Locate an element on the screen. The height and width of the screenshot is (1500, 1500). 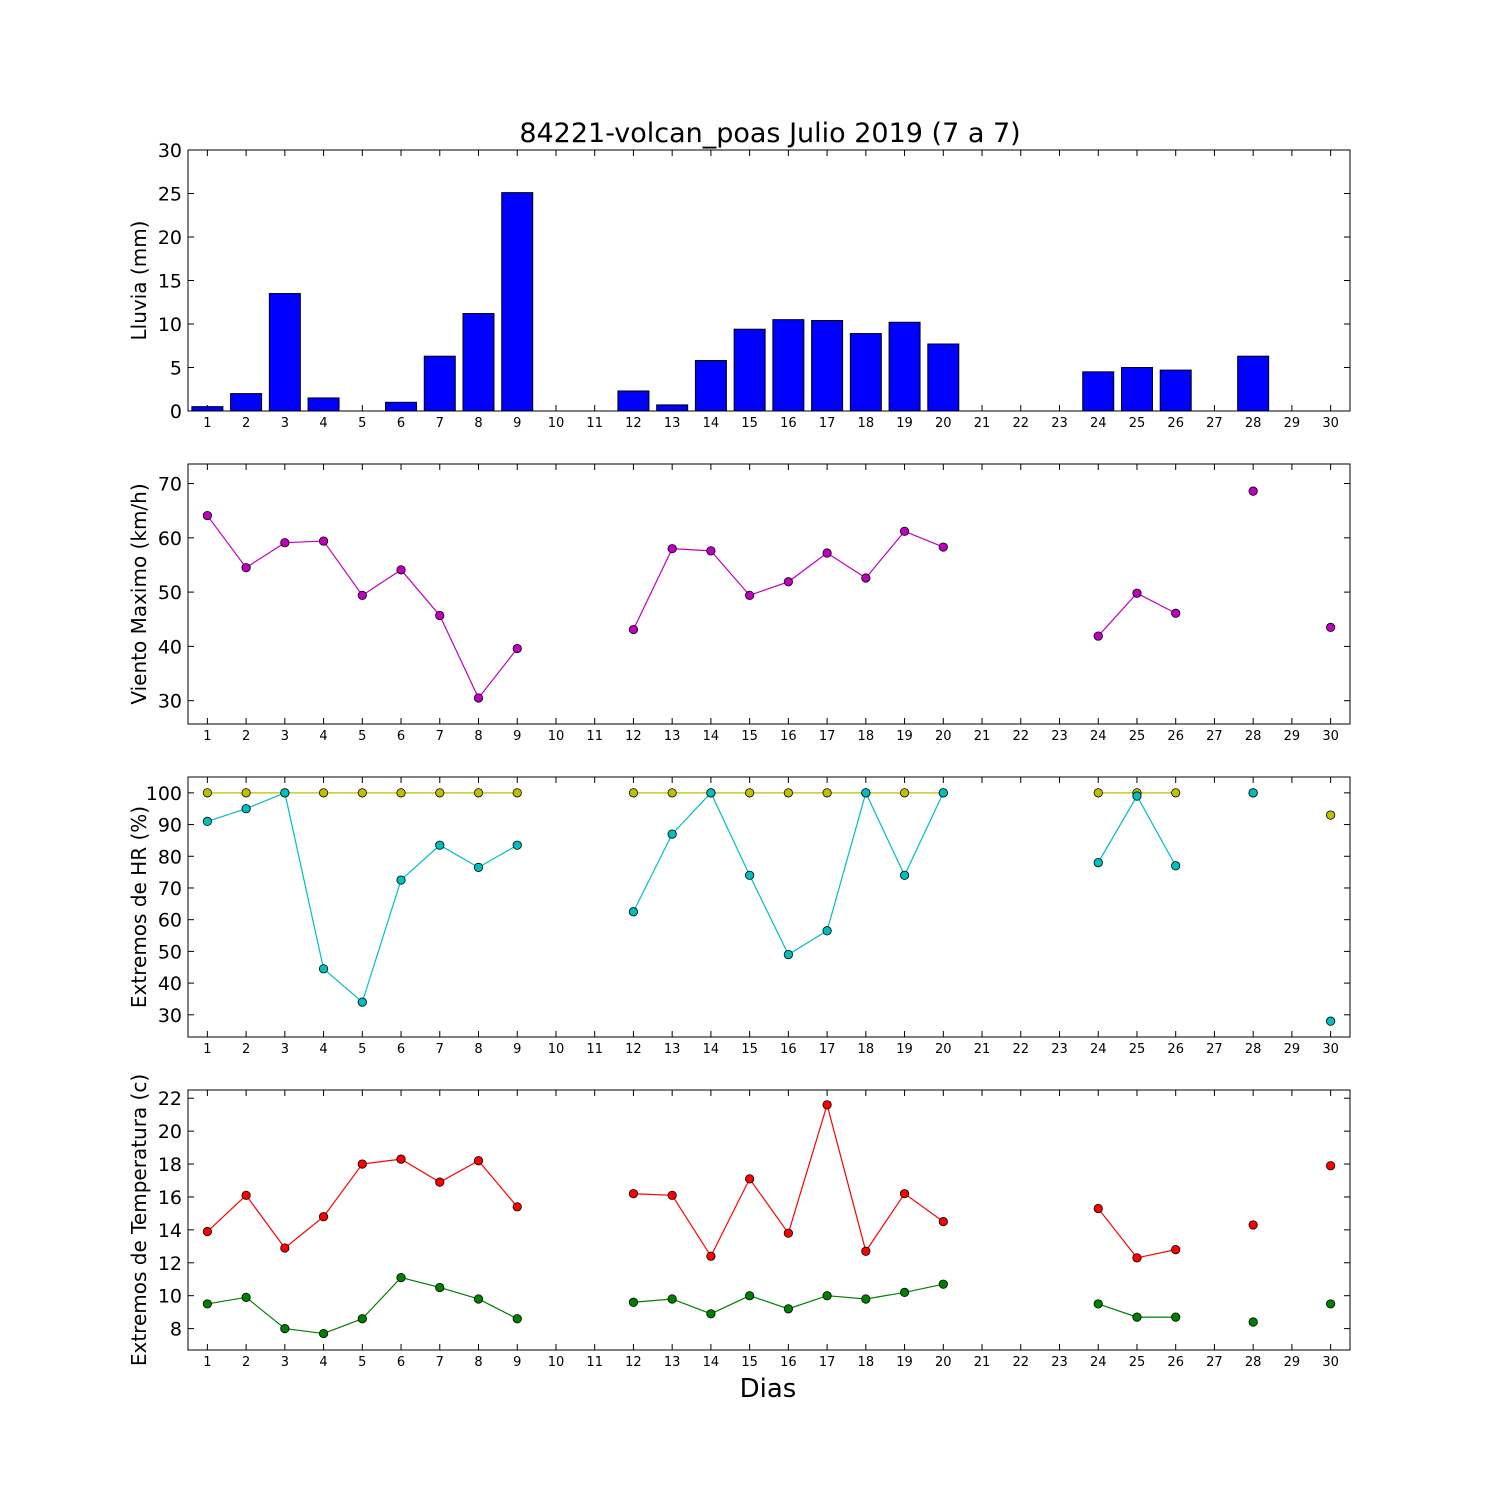
x-tick-label: 16 is located at coordinates (788, 1049).